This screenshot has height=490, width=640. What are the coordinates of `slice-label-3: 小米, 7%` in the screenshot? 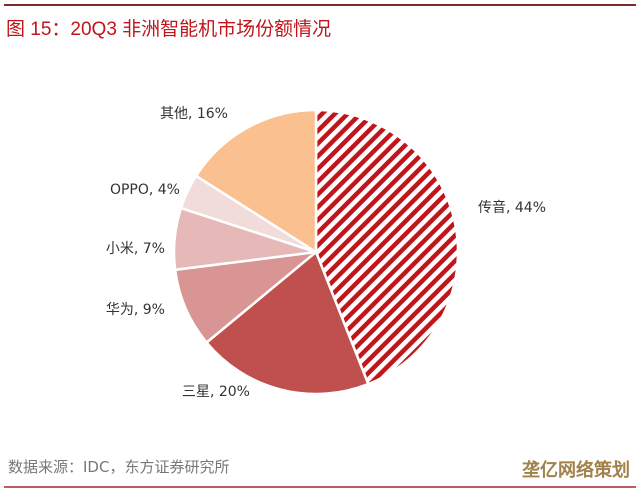 It's located at (135, 249).